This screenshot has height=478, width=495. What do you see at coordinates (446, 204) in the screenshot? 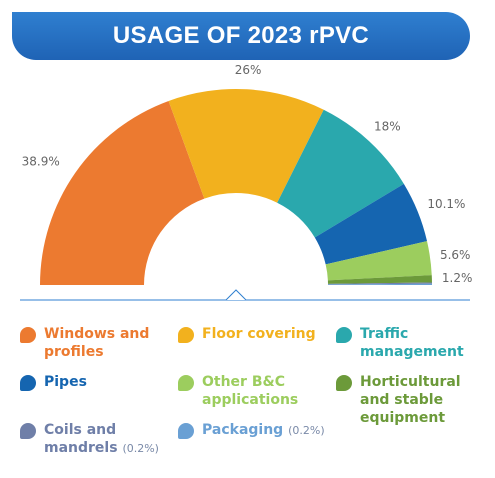
I see `value-label: 10.1%` at bounding box center [446, 204].